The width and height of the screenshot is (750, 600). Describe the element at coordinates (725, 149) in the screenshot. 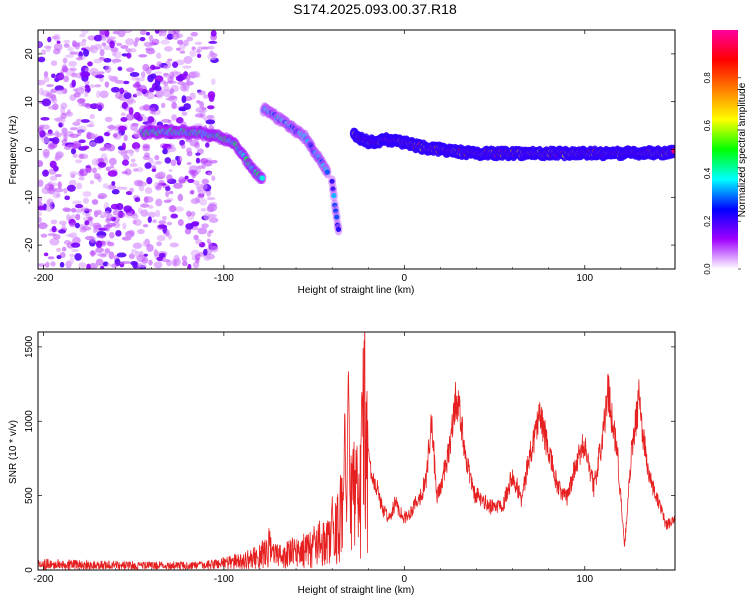

I see `colorbar-gradient` at that location.